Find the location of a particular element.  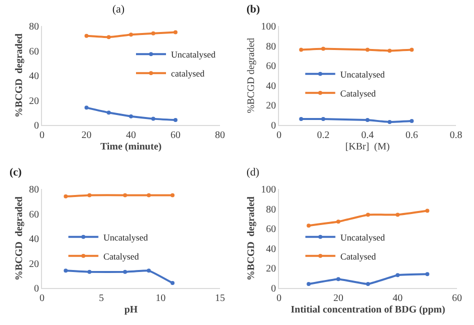

x-tick-label: 5 is located at coordinates (101, 298).